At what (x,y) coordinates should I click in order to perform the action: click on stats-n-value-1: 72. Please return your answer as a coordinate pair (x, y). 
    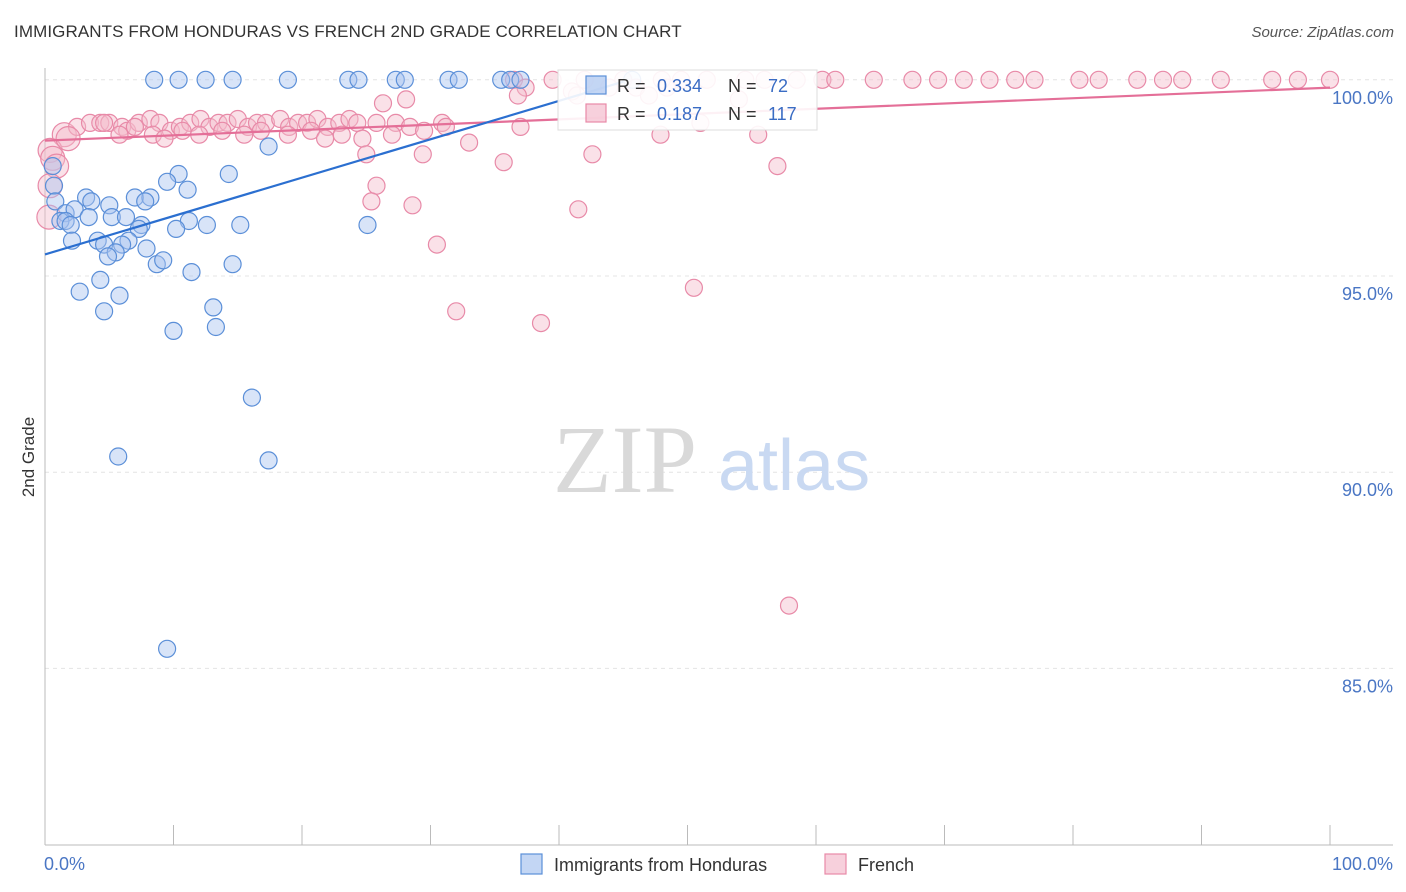
    Looking at the image, I should click on (778, 86).